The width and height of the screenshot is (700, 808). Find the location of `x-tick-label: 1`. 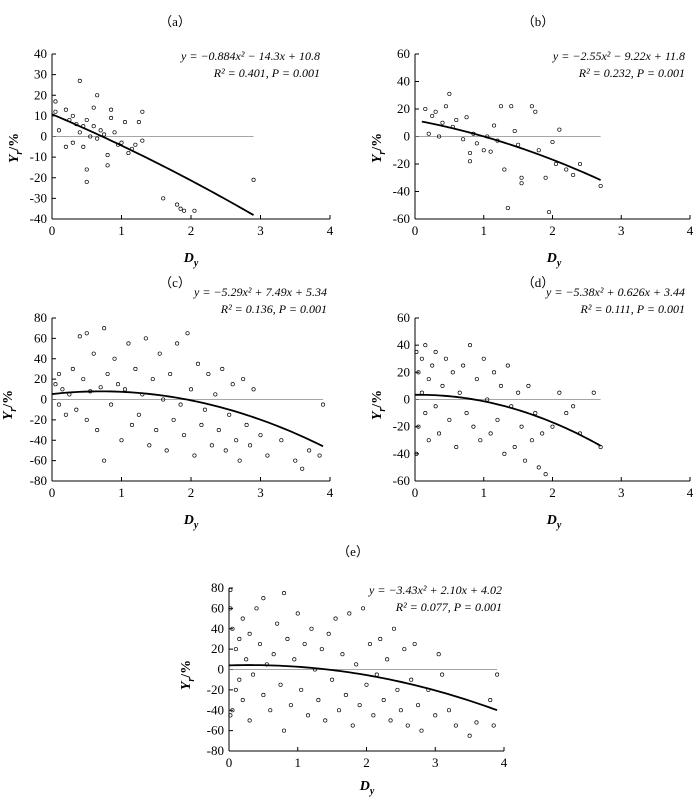

x-tick-label: 1 is located at coordinates (484, 492).